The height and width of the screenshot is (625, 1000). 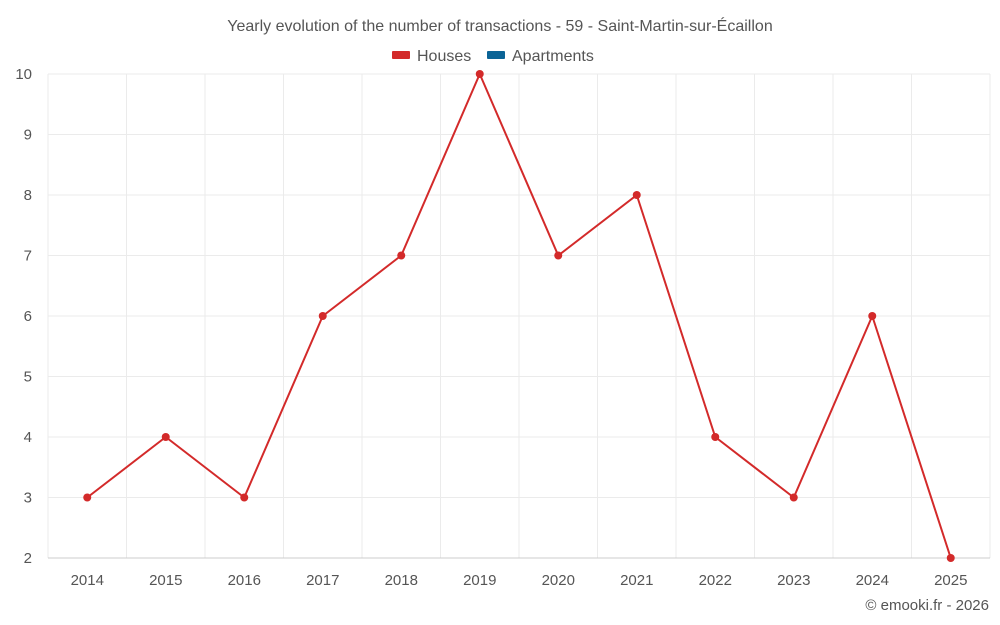 What do you see at coordinates (28, 558) in the screenshot?
I see `y-tick-label: 2` at bounding box center [28, 558].